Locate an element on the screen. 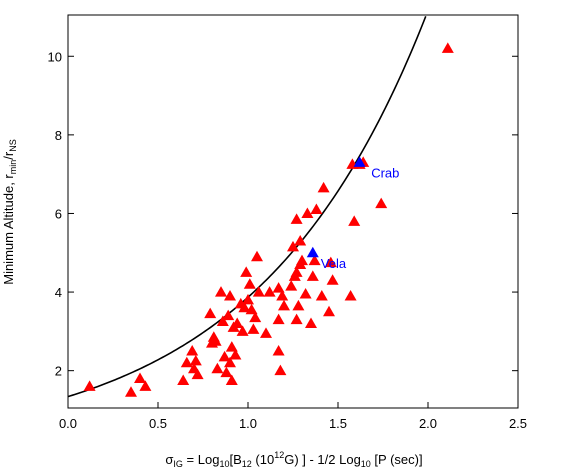 This screenshot has height=471, width=565. y-axis-tick-labels: 2 4 6 8 10 is located at coordinates (55, 213).